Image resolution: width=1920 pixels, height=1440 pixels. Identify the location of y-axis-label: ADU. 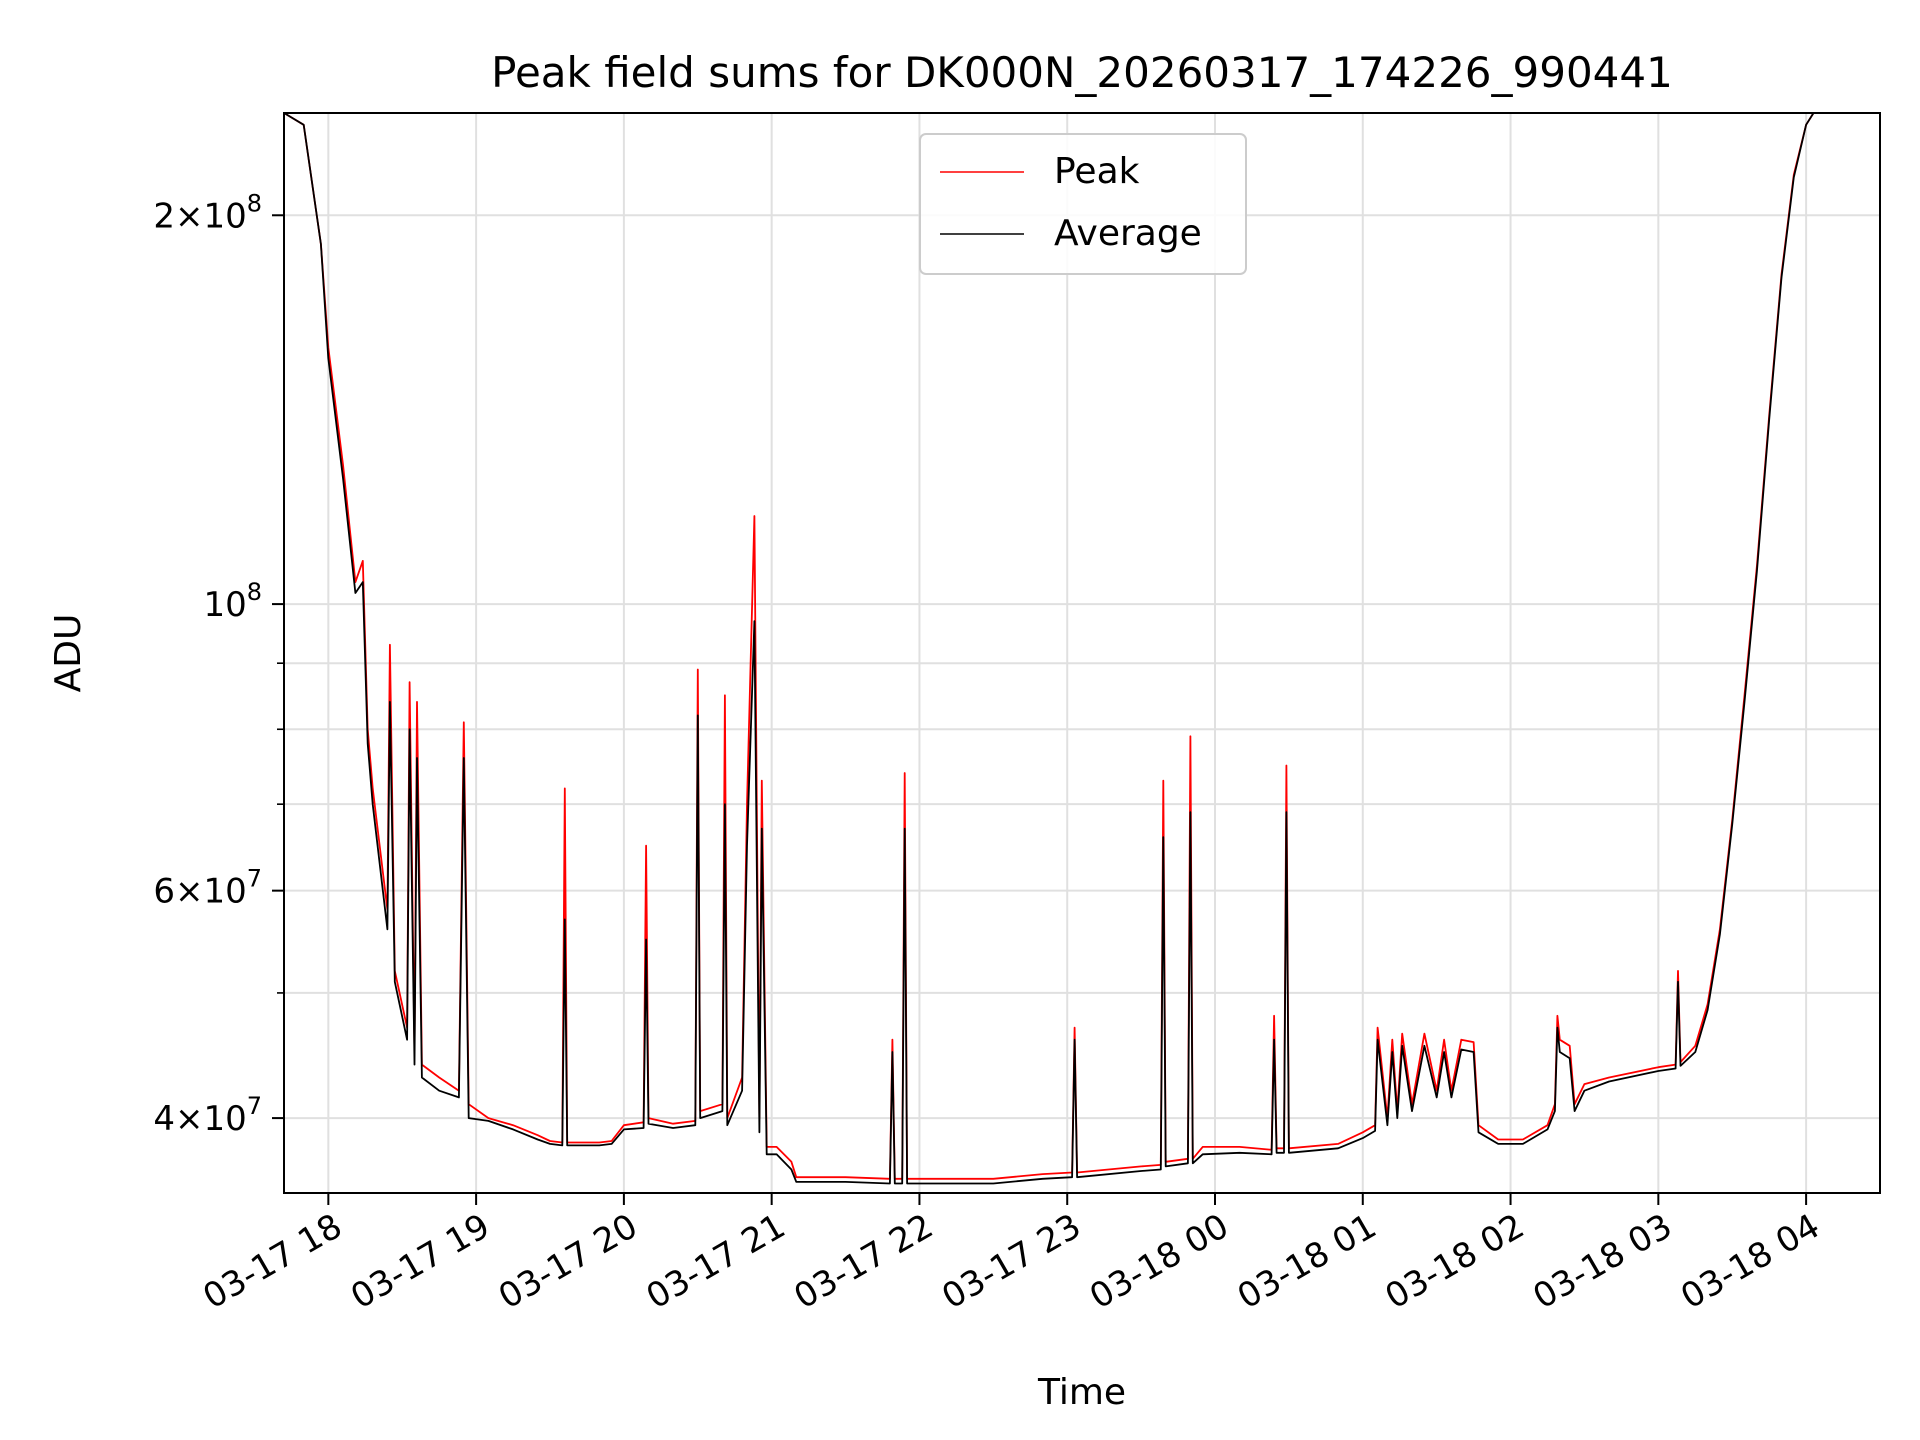
(68, 653).